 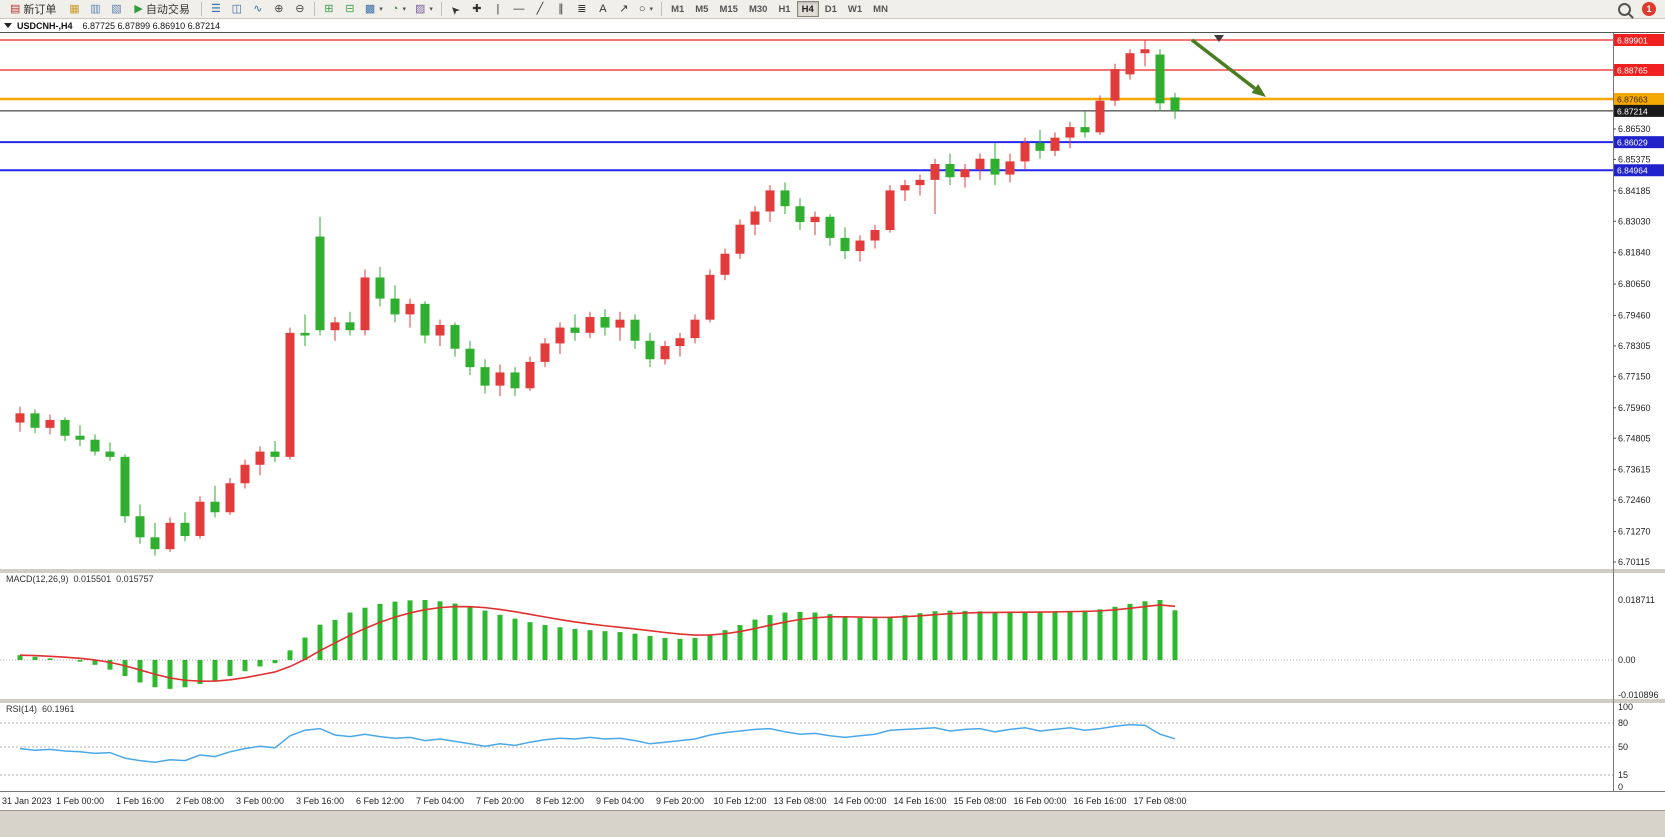 I want to click on terminal-icon: ▧, so click(x=116, y=9).